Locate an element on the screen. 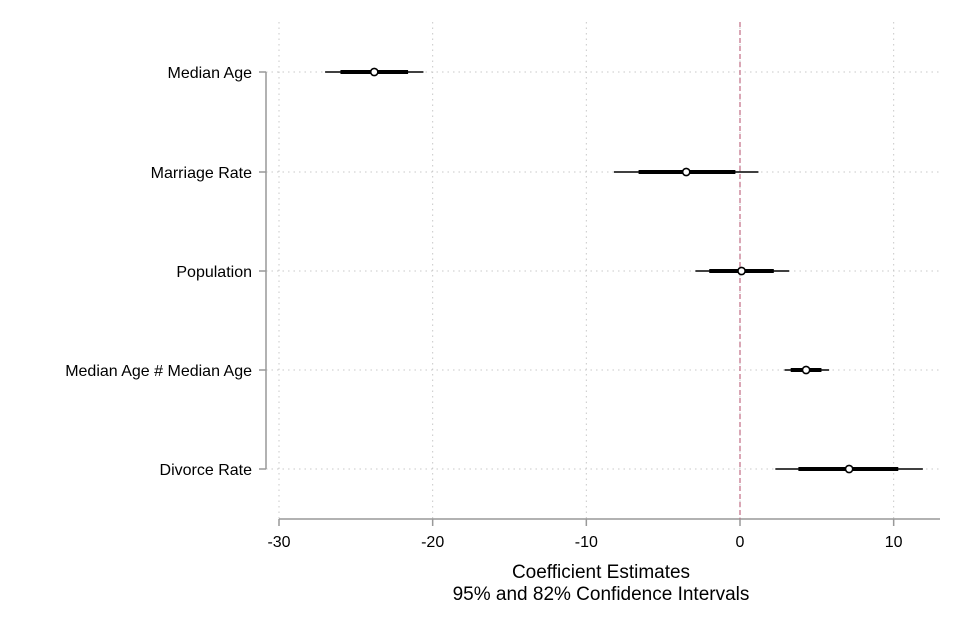 This screenshot has height=640, width=960. x-axis-title: Coefficient Estimates is located at coordinates (601, 572).